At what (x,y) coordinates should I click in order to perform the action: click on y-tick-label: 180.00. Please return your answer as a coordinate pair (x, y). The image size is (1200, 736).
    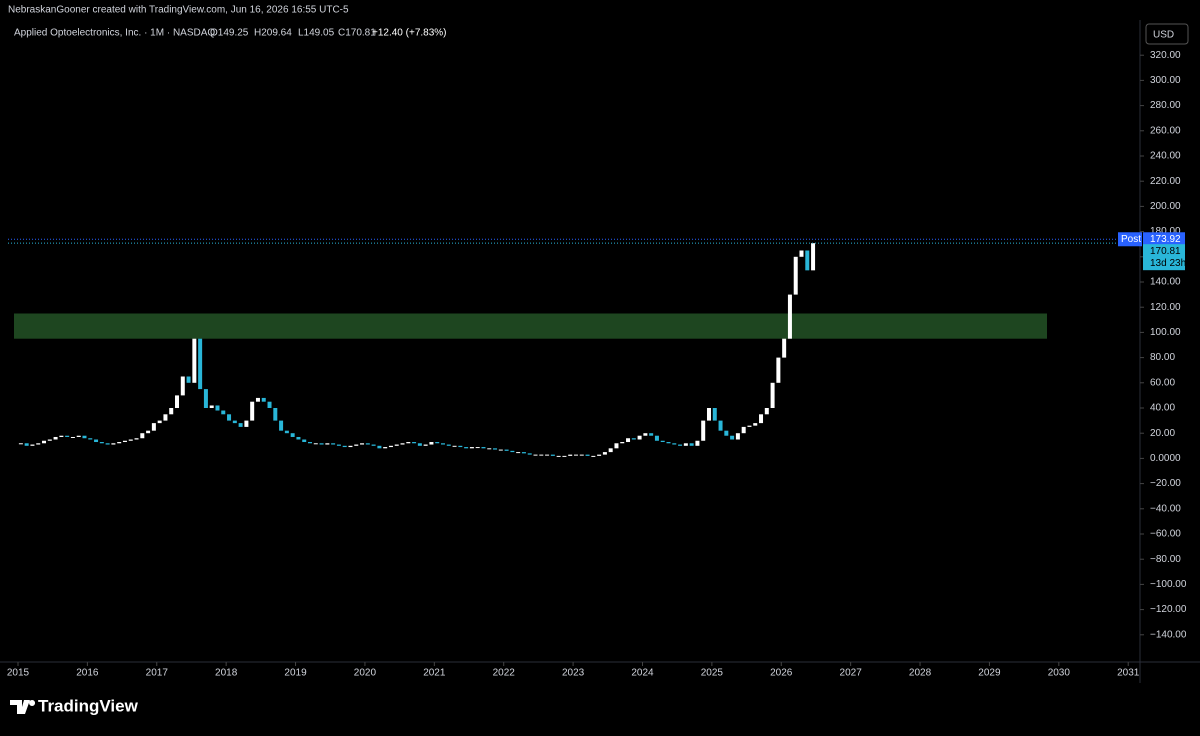
    Looking at the image, I should click on (1165, 231).